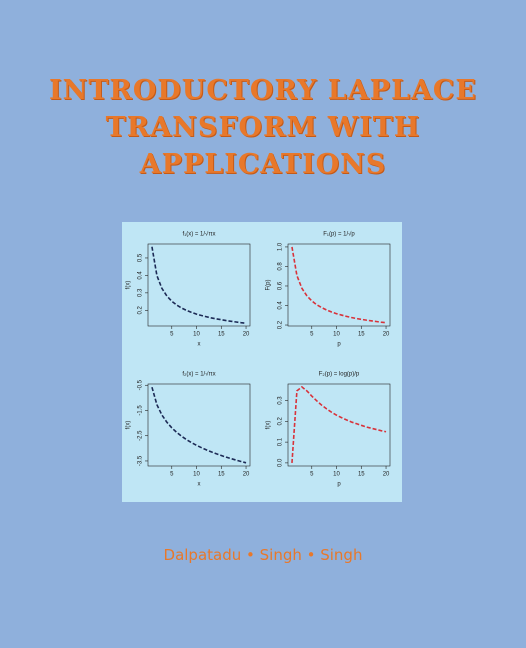 This screenshot has width=526, height=648. What do you see at coordinates (199, 234) in the screenshot?
I see `chart-title: f₁(x) = 1/√πx` at bounding box center [199, 234].